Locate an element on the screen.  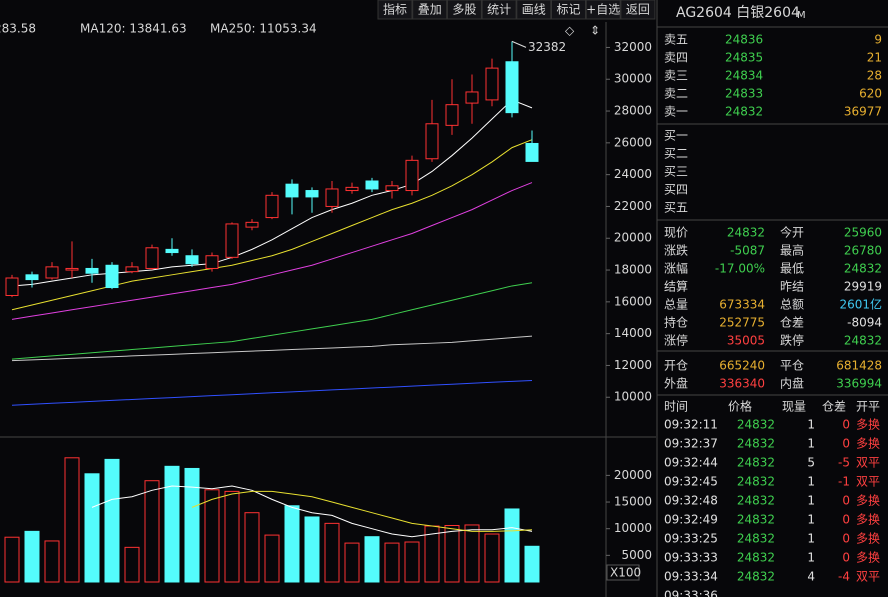
trade-header: 价格 is located at coordinates (740, 406).